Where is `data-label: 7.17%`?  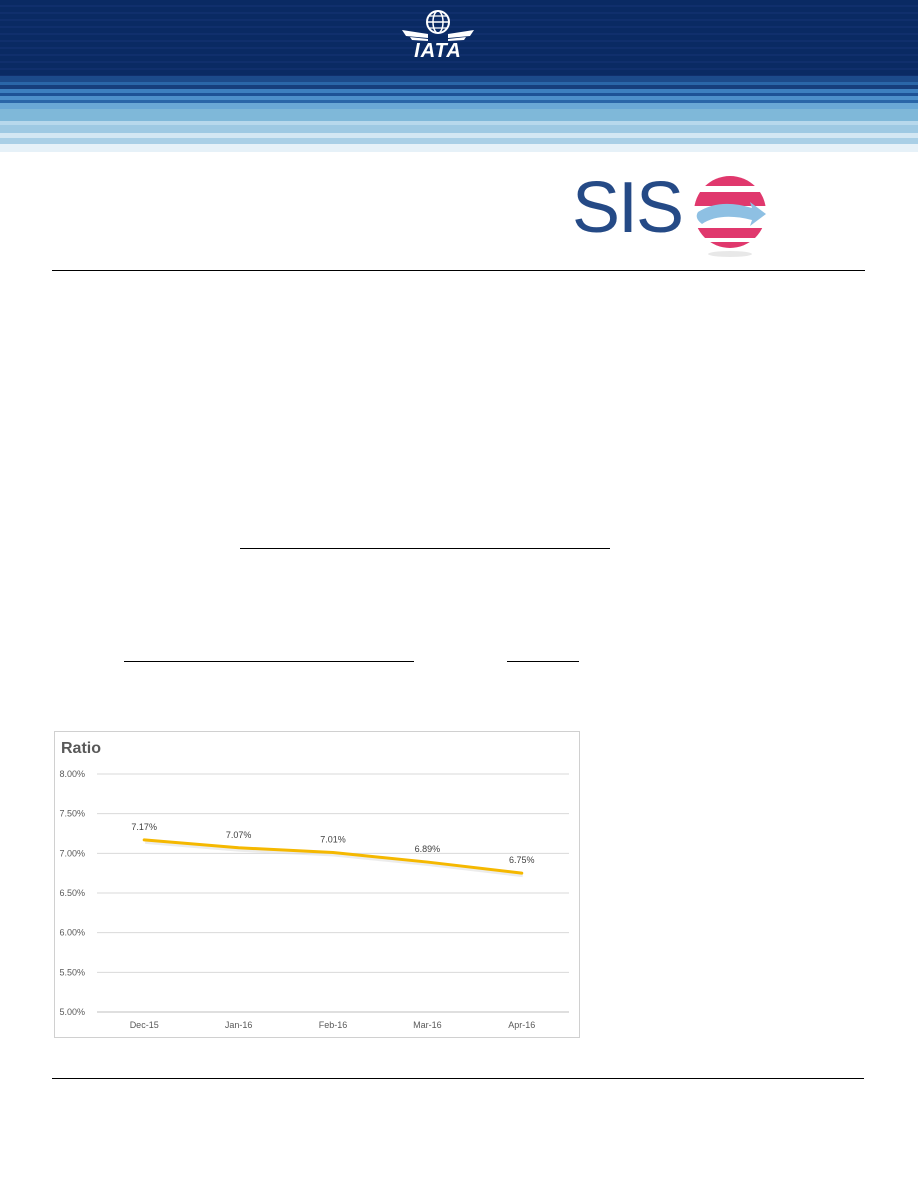 data-label: 7.17% is located at coordinates (144, 827).